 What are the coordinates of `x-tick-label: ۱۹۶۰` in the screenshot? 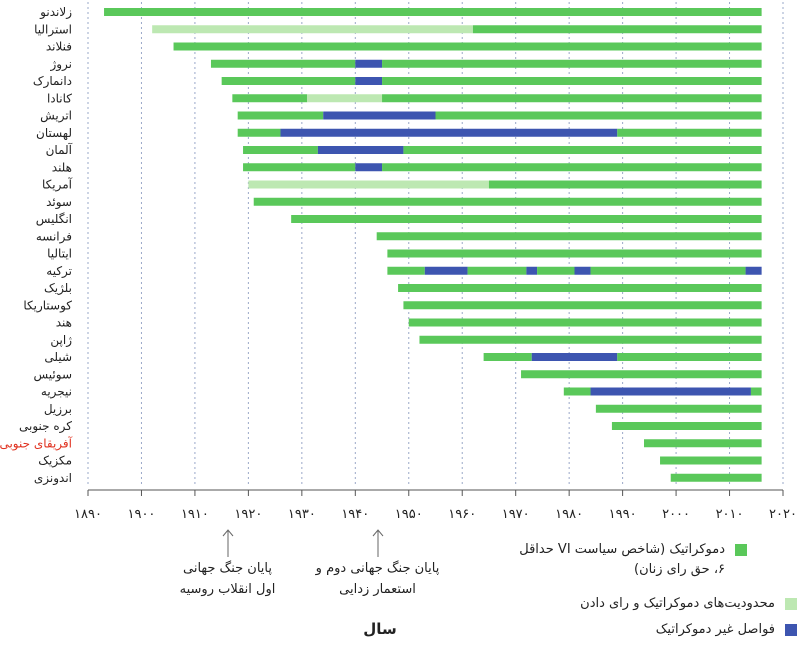 It's located at (462, 514).